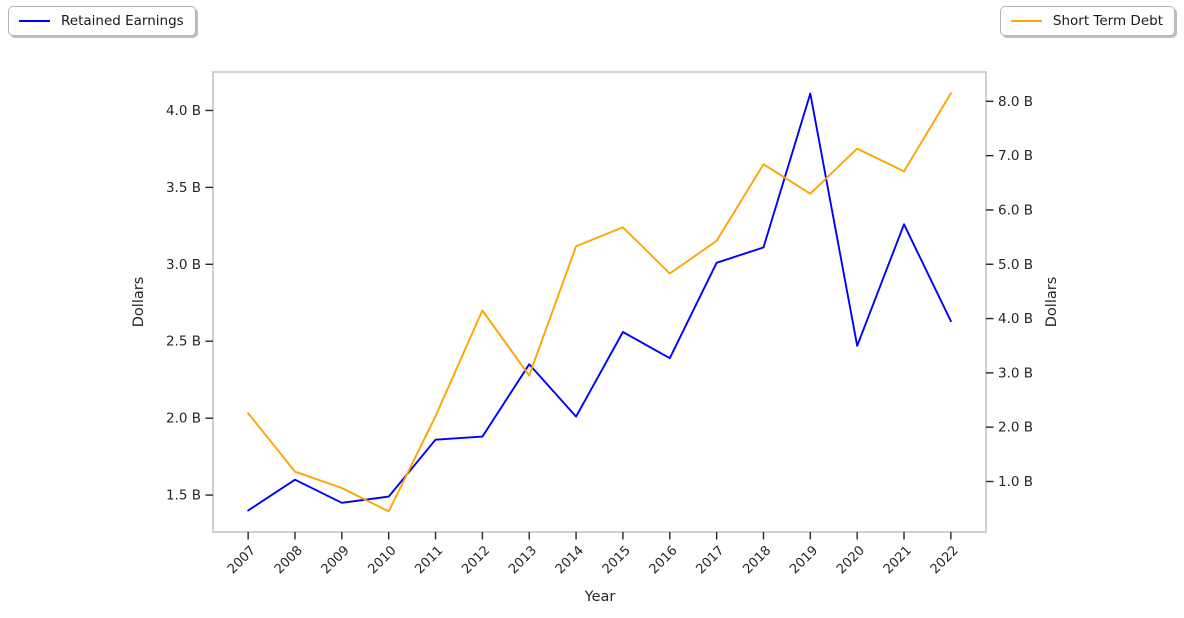 The image size is (1184, 618). Describe the element at coordinates (34, 21) in the screenshot. I see `legend-line-sample-blue` at that location.